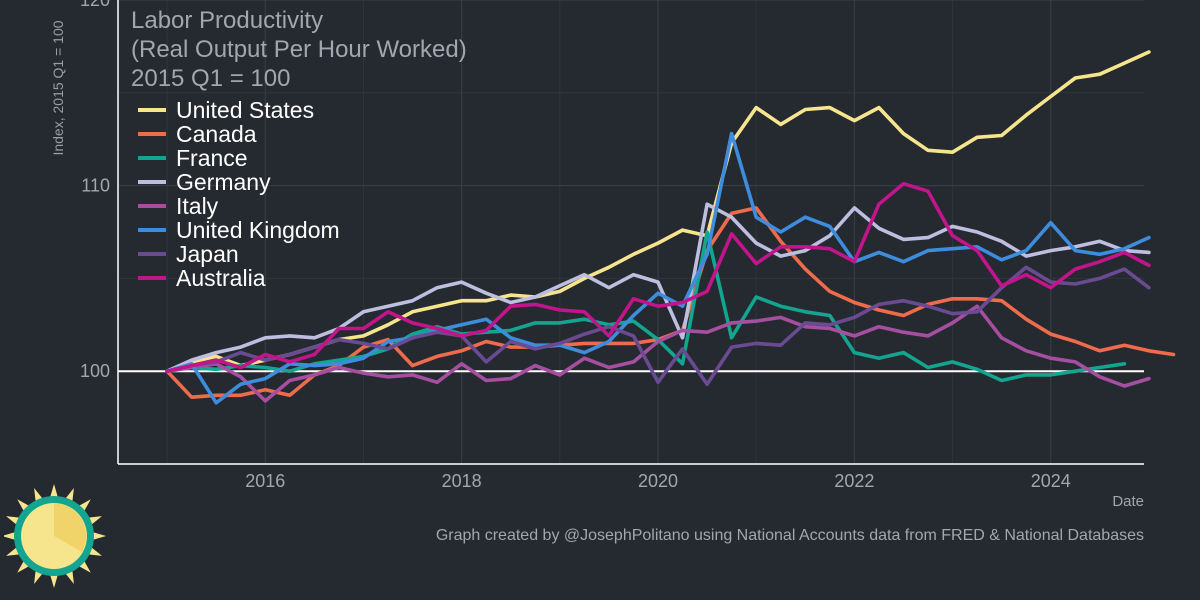 This screenshot has height=600, width=1200. Describe the element at coordinates (227, 20) in the screenshot. I see `chart-title: Labor Productivity` at that location.